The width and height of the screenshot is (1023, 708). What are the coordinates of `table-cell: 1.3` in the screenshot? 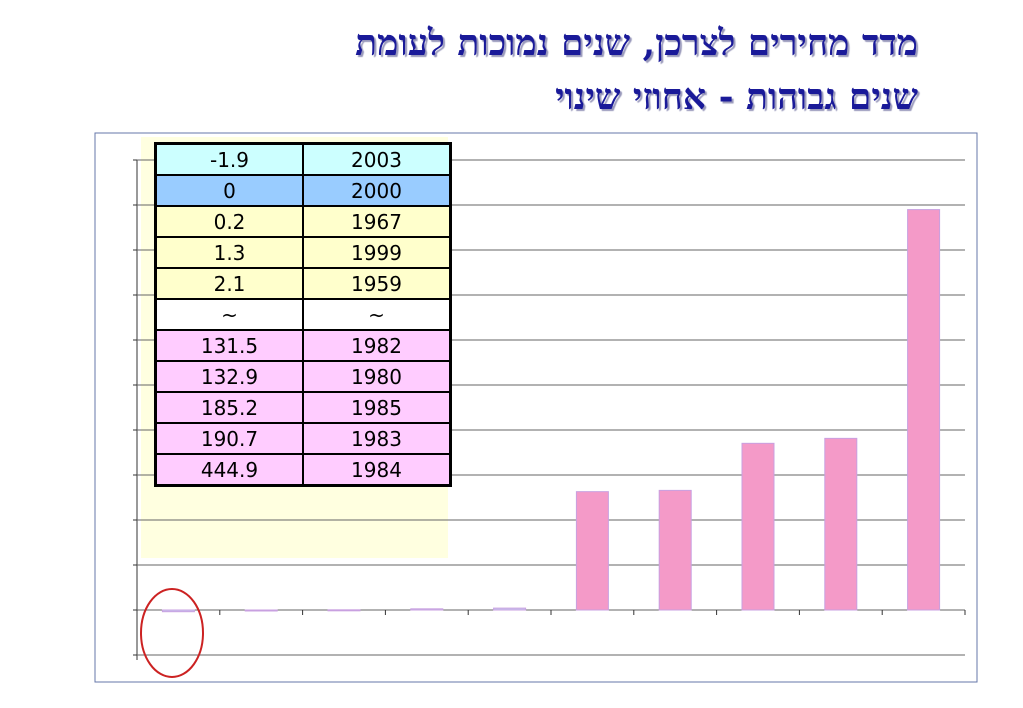 It's located at (229, 252).